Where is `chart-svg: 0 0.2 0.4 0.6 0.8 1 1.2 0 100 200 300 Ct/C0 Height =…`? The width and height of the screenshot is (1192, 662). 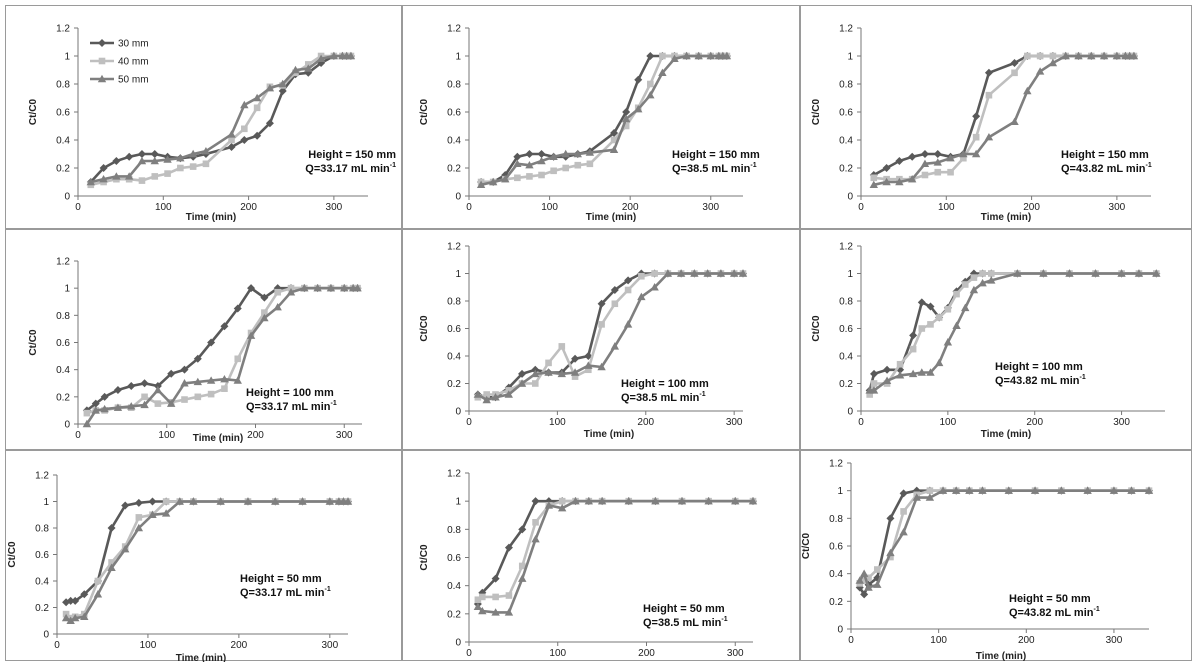 chart-svg: 0 0.2 0.4 0.6 0.8 1 1.2 0 100 200 300 Ct/C0 Height =… is located at coordinates (588, 564).